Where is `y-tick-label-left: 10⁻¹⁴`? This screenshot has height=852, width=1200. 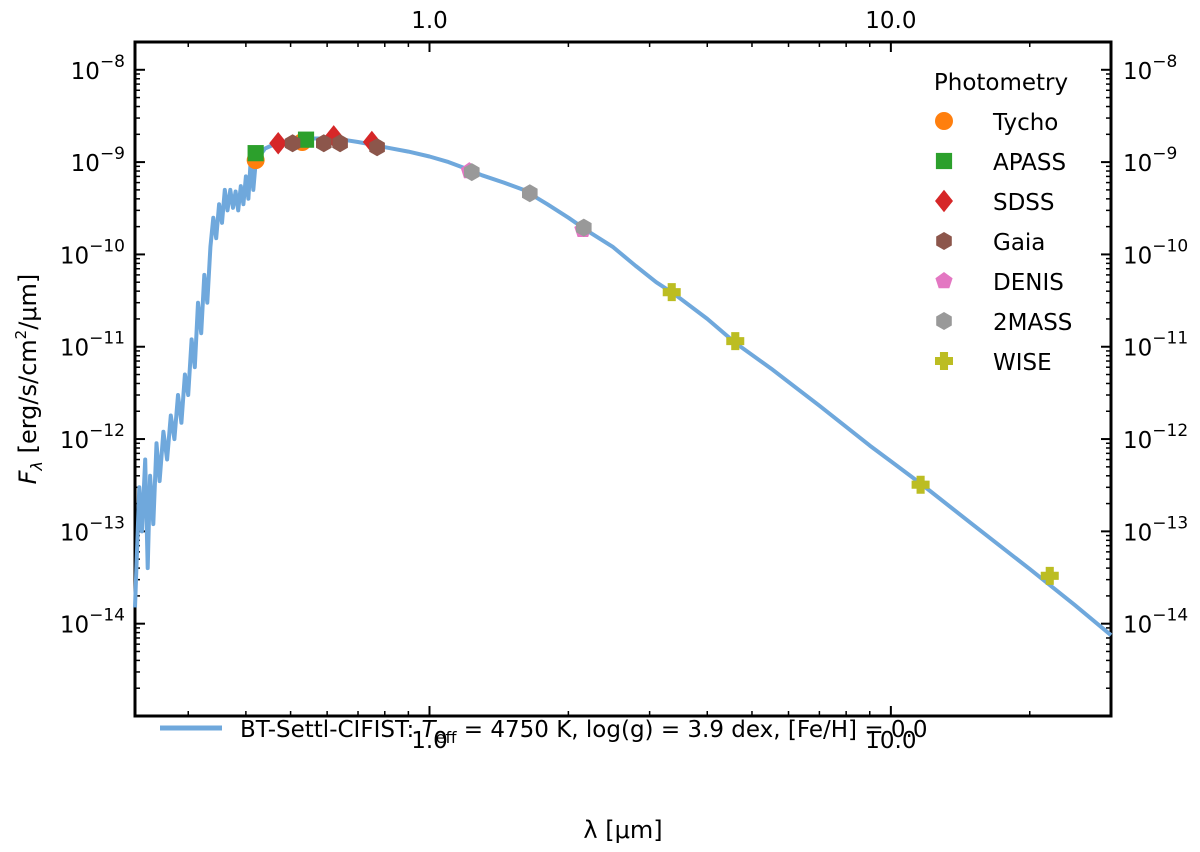 y-tick-label-left: 10⁻¹⁴ is located at coordinates (92, 622).